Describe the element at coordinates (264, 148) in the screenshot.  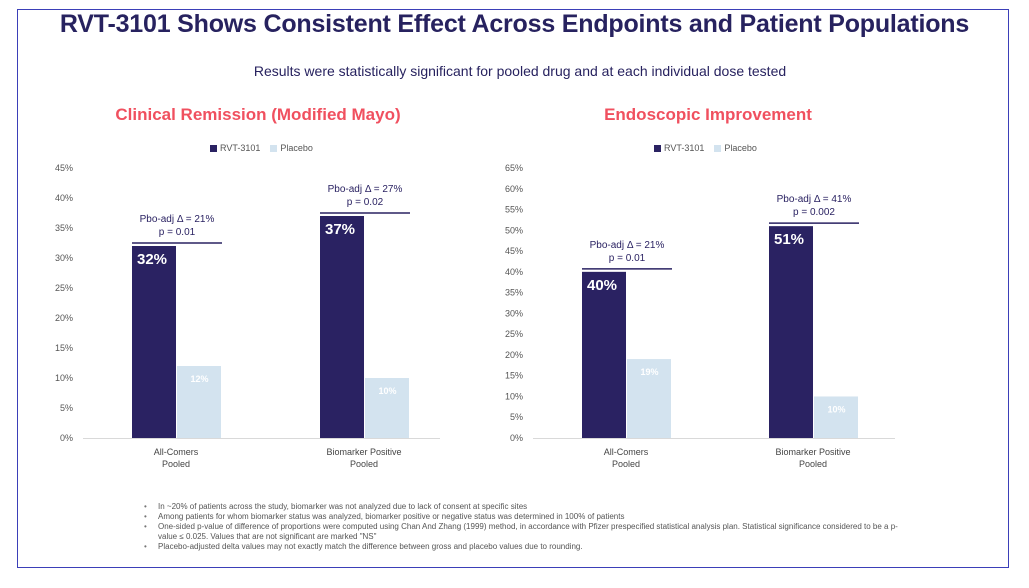
I see `legend-clinical-remission: RVT-3101 Placebo` at that location.